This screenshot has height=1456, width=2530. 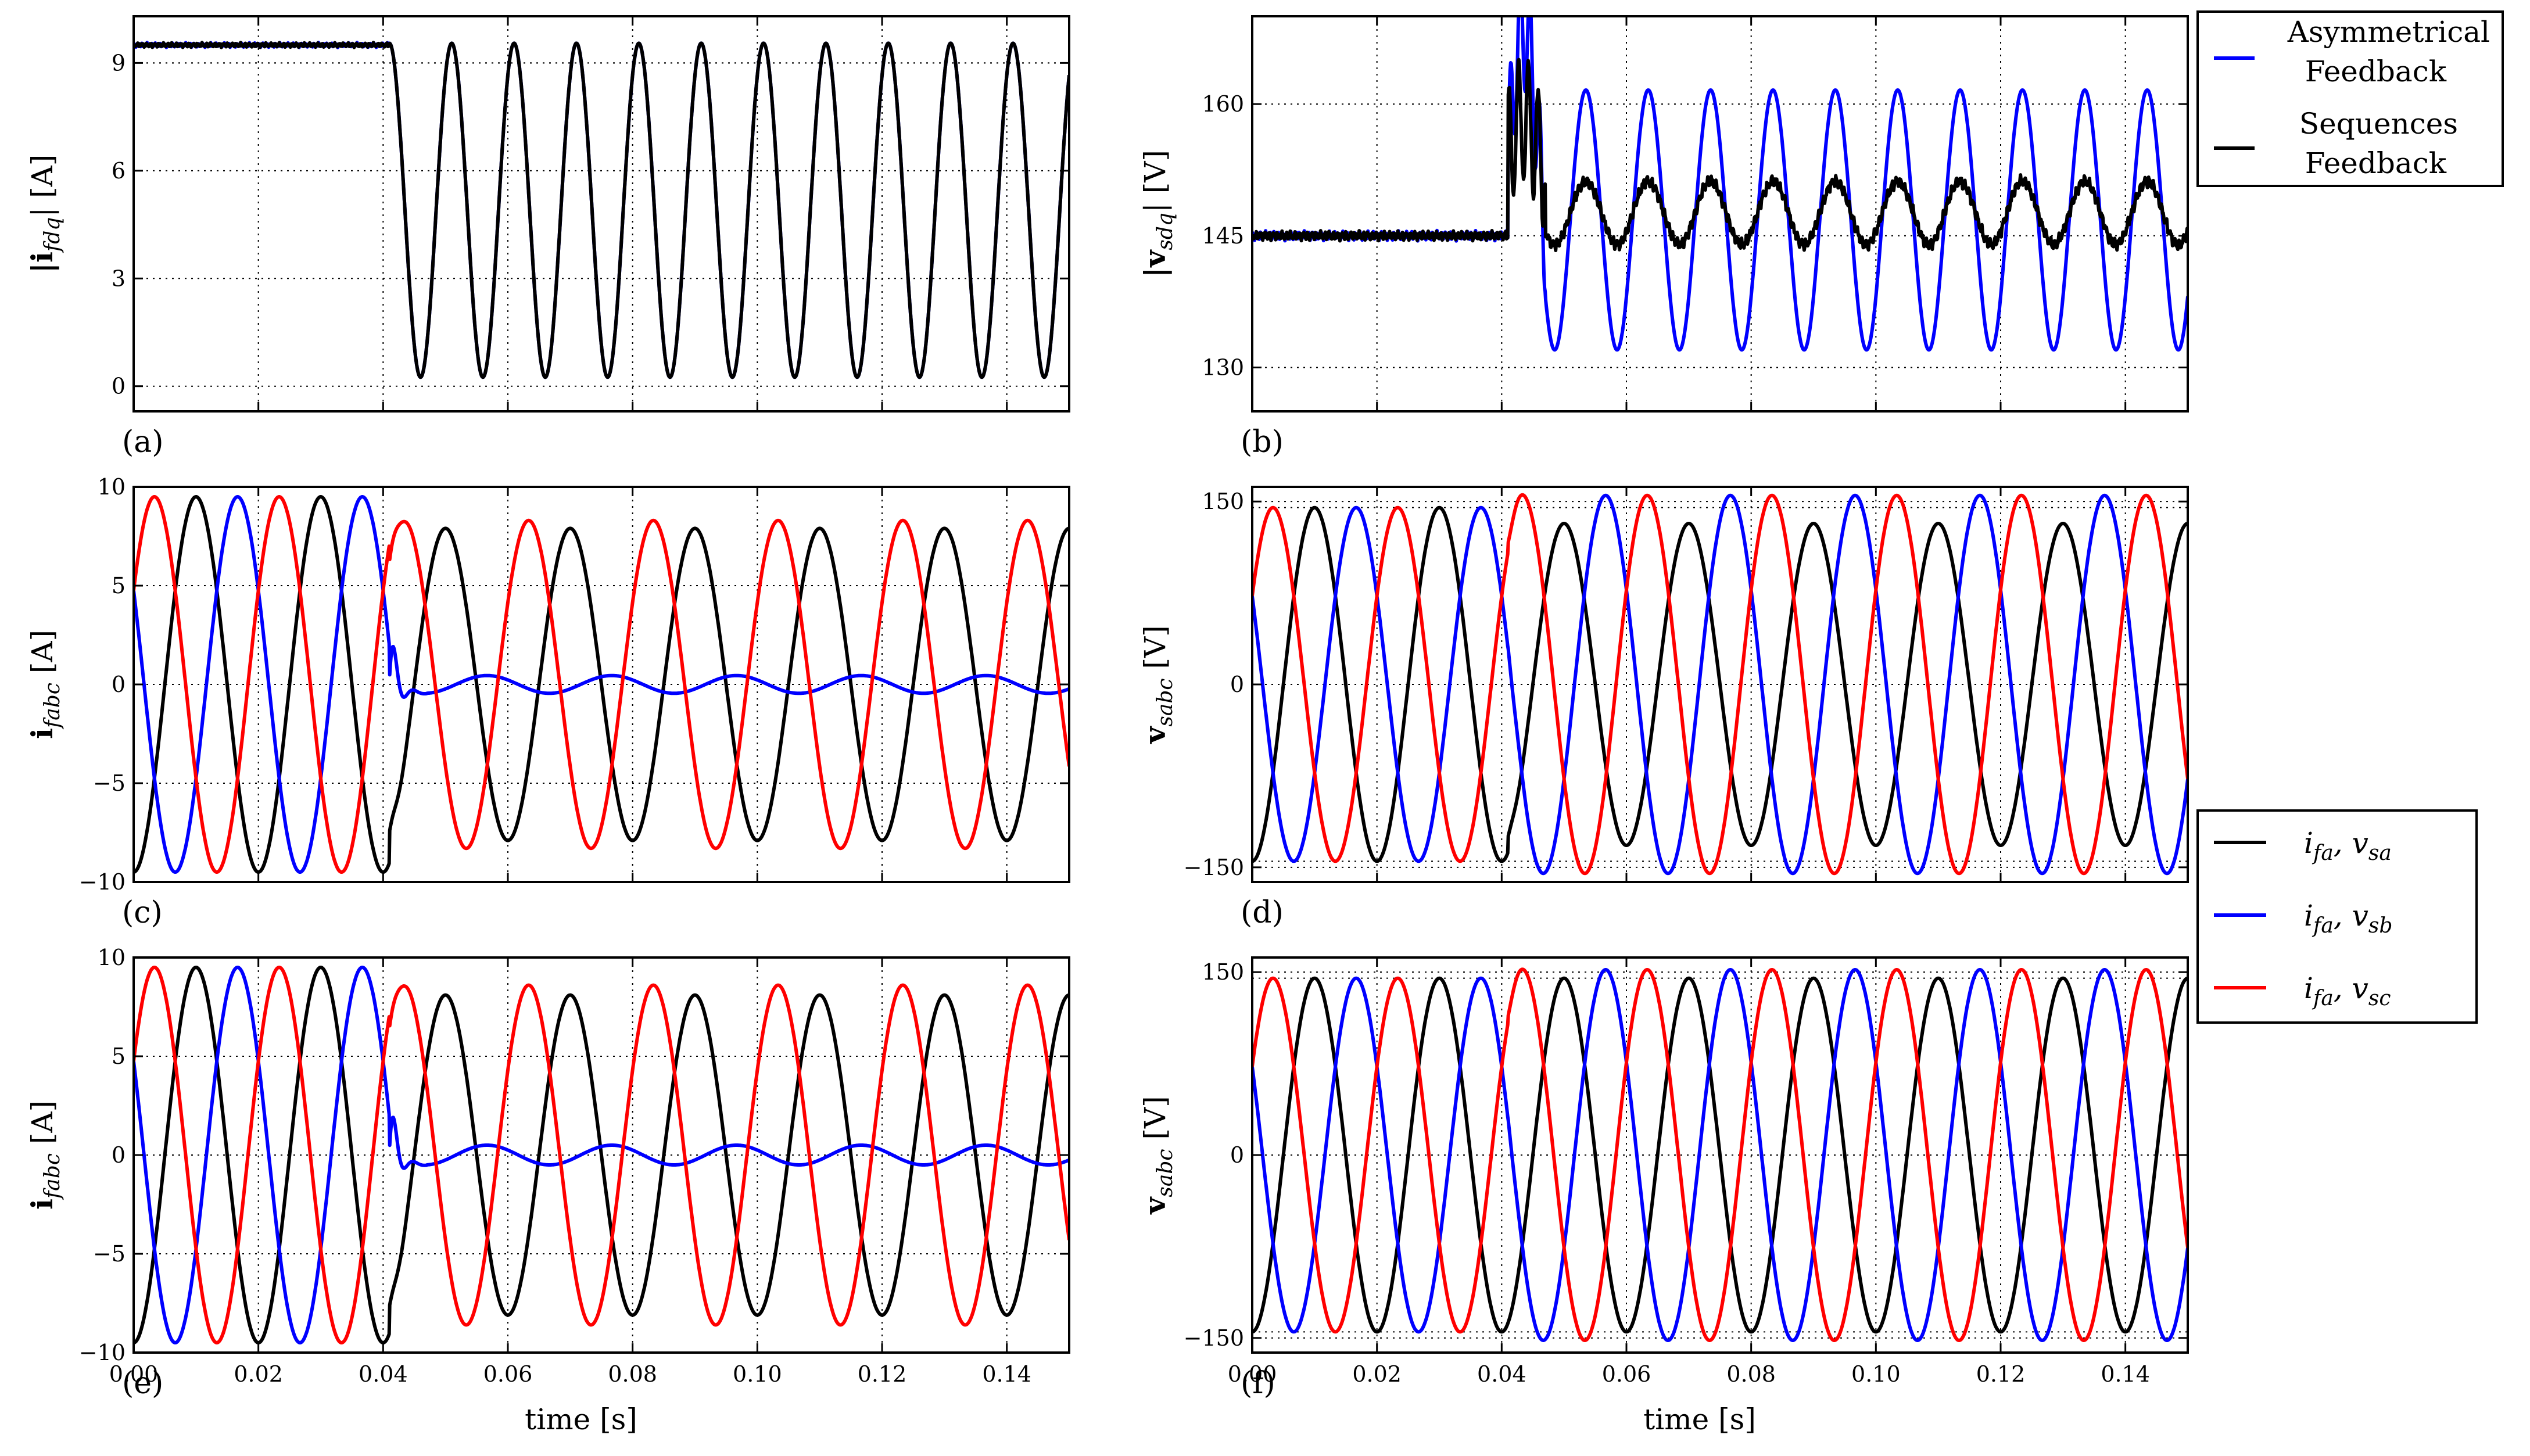 What do you see at coordinates (581, 1420) in the screenshot?
I see `xlabel-left: time [s]` at bounding box center [581, 1420].